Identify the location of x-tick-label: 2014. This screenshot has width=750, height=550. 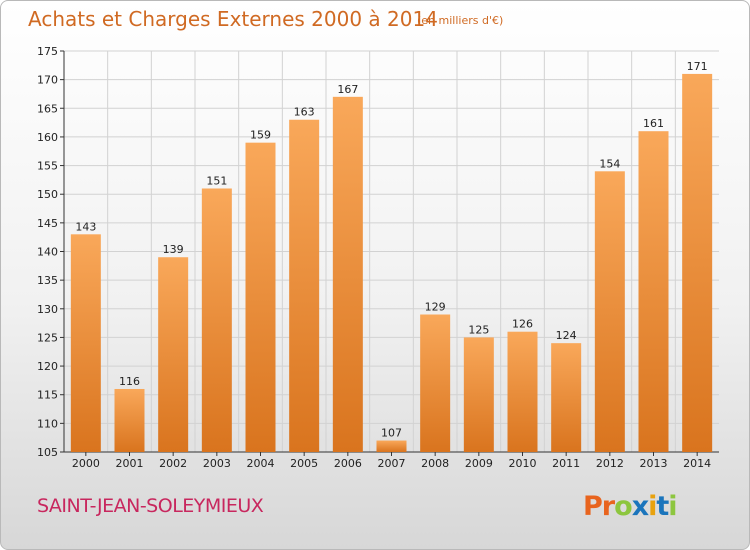
(697, 463).